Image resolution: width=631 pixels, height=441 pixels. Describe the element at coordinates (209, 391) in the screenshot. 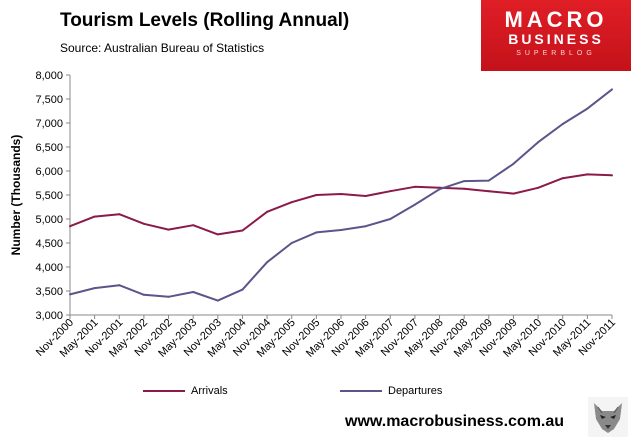

I see `legend-arrivals-label: Arrivals` at that location.